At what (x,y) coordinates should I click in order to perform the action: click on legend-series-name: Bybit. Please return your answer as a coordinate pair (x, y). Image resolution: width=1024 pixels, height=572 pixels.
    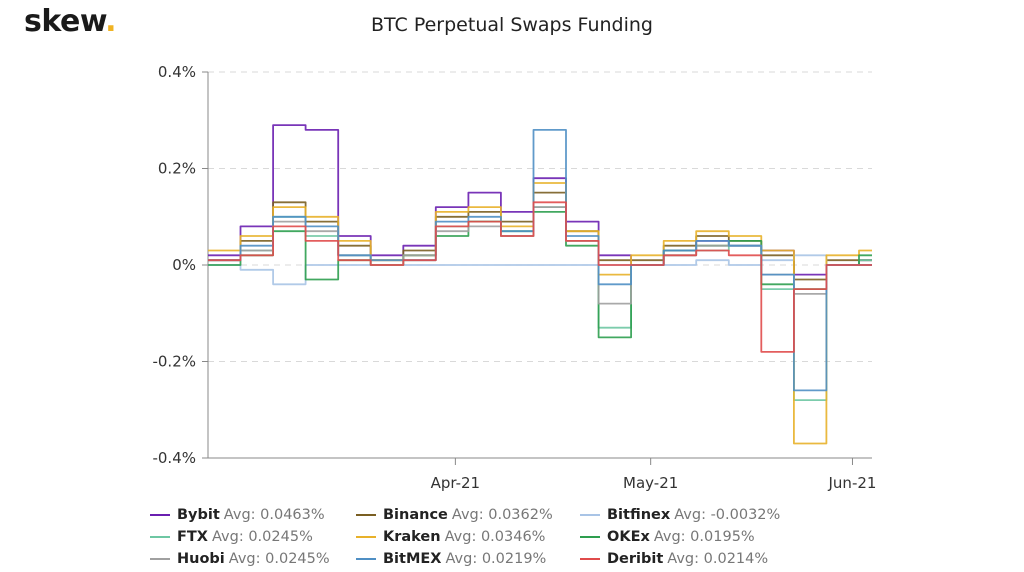
    Looking at the image, I should click on (198, 515).